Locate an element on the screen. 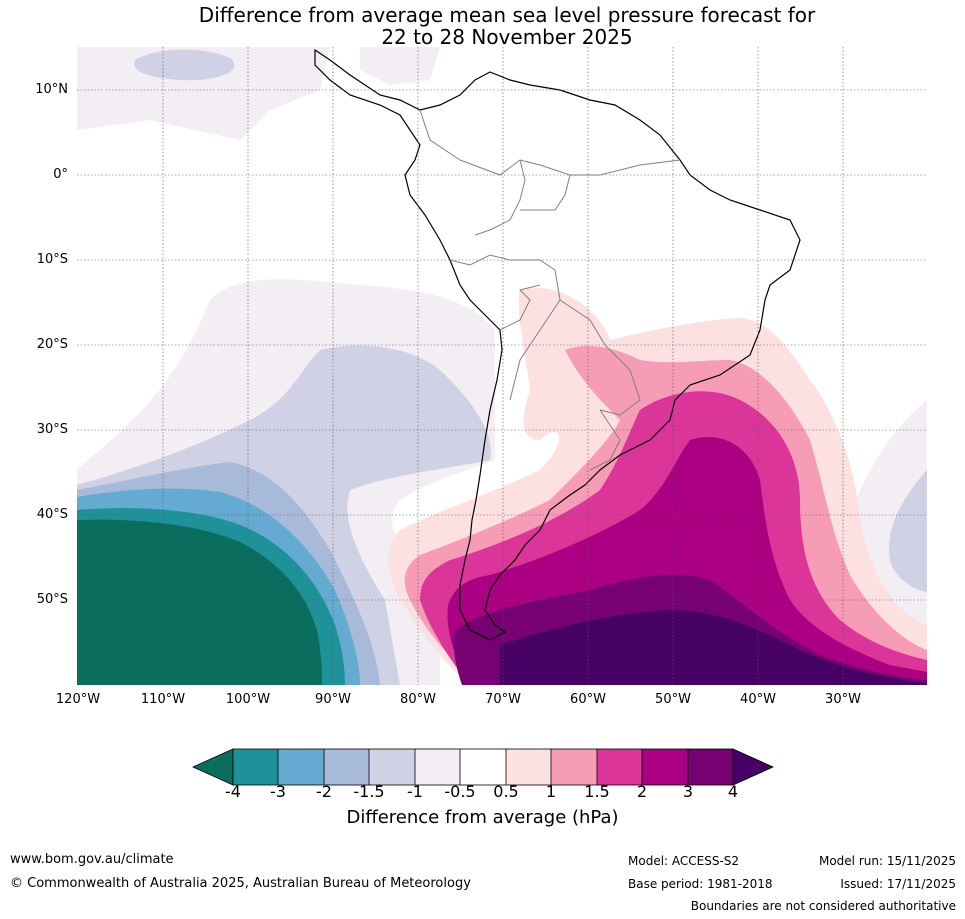  model-name: Model: ACCESS-S2 is located at coordinates (684, 861).